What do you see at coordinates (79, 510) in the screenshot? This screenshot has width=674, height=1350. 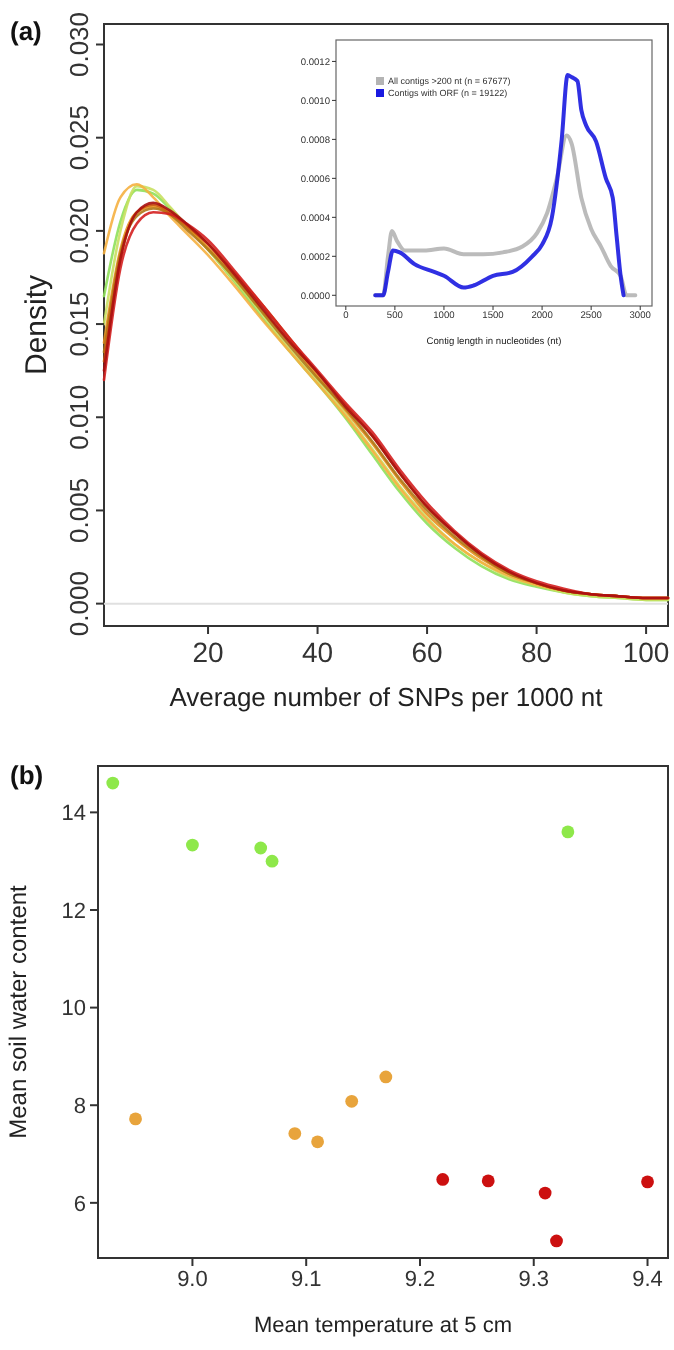 I see `y-tick-label: 0.005` at bounding box center [79, 510].